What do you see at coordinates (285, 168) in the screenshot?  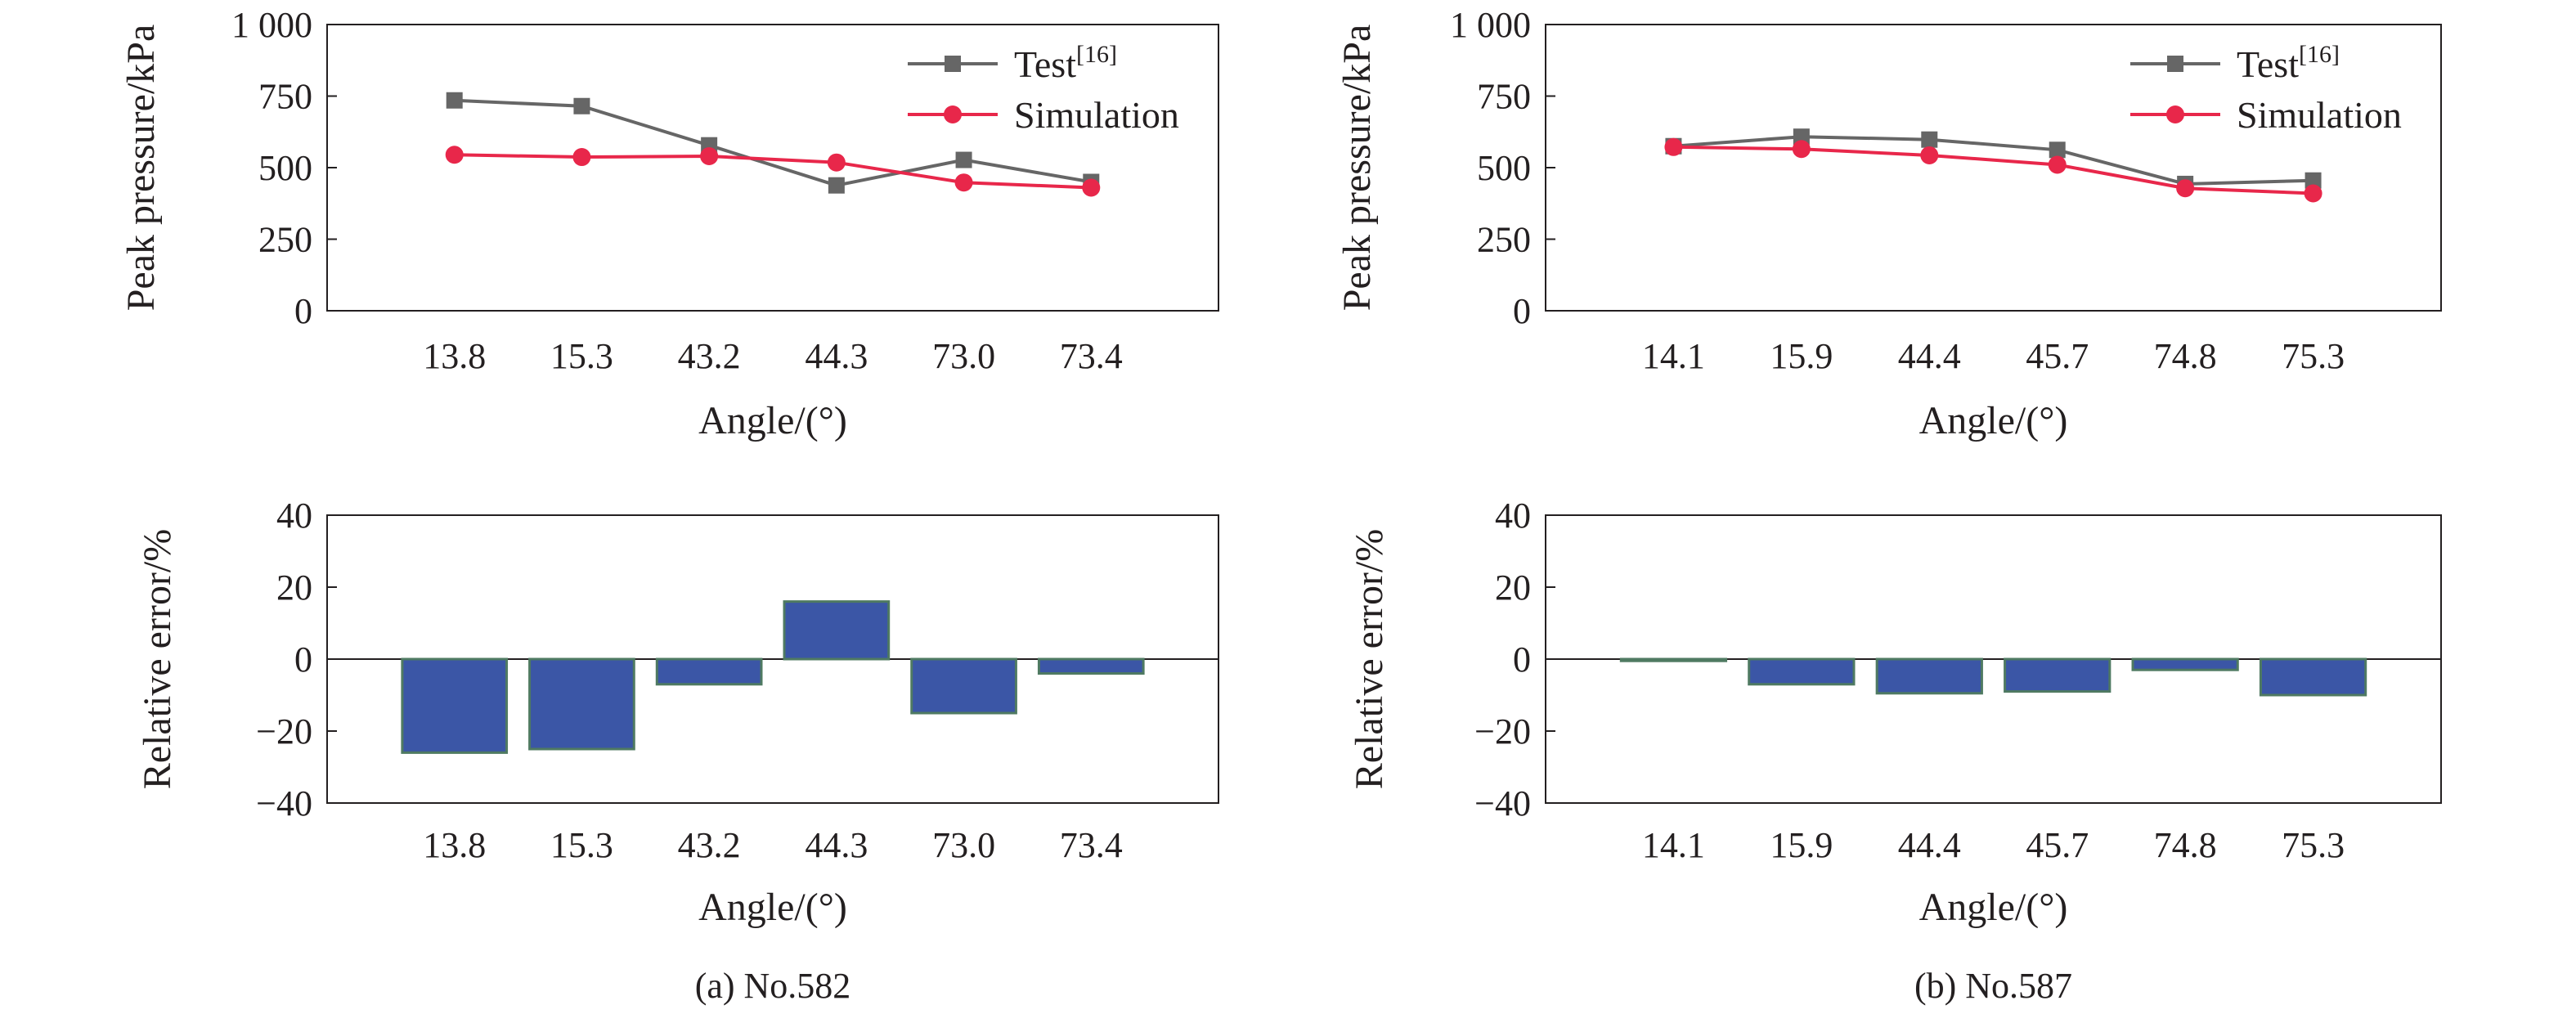 I see `y-tick-label: 500` at bounding box center [285, 168].